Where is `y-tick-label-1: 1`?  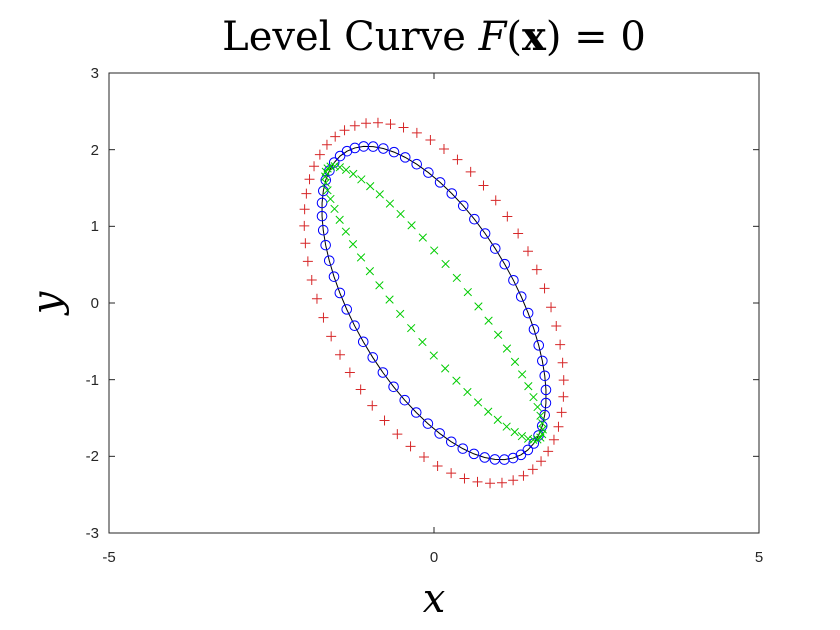
y-tick-label-1: 1 is located at coordinates (95, 226).